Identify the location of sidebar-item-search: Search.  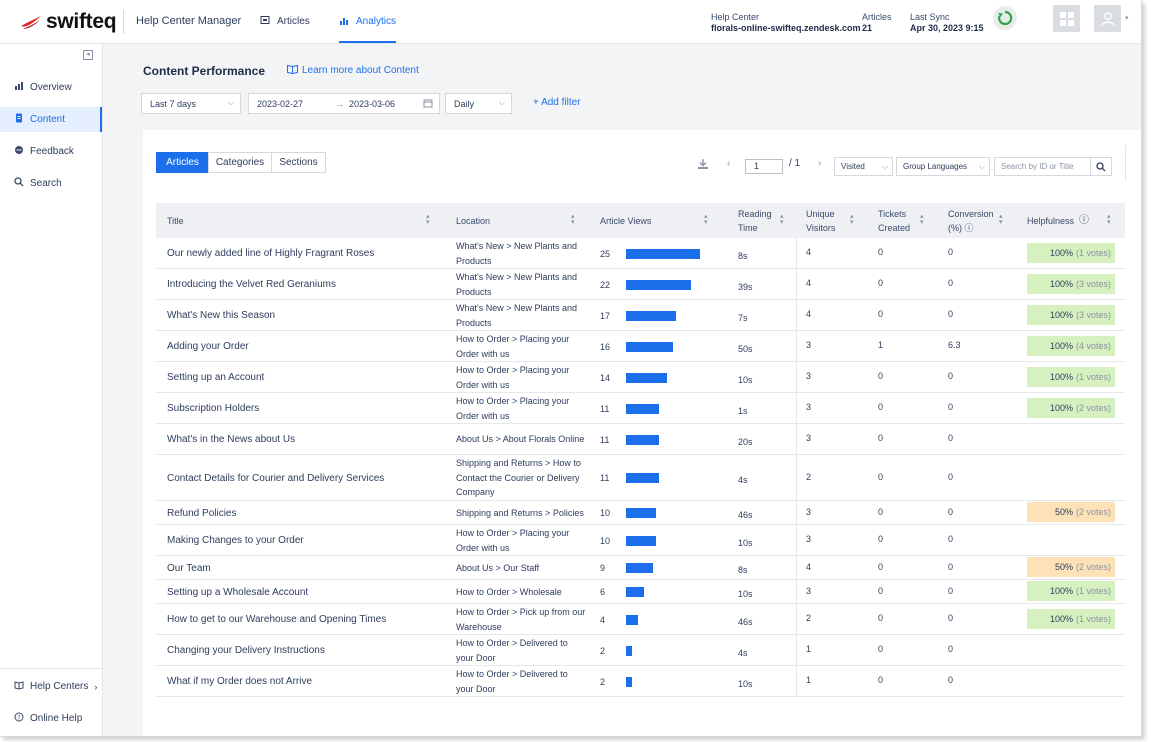
(51, 183).